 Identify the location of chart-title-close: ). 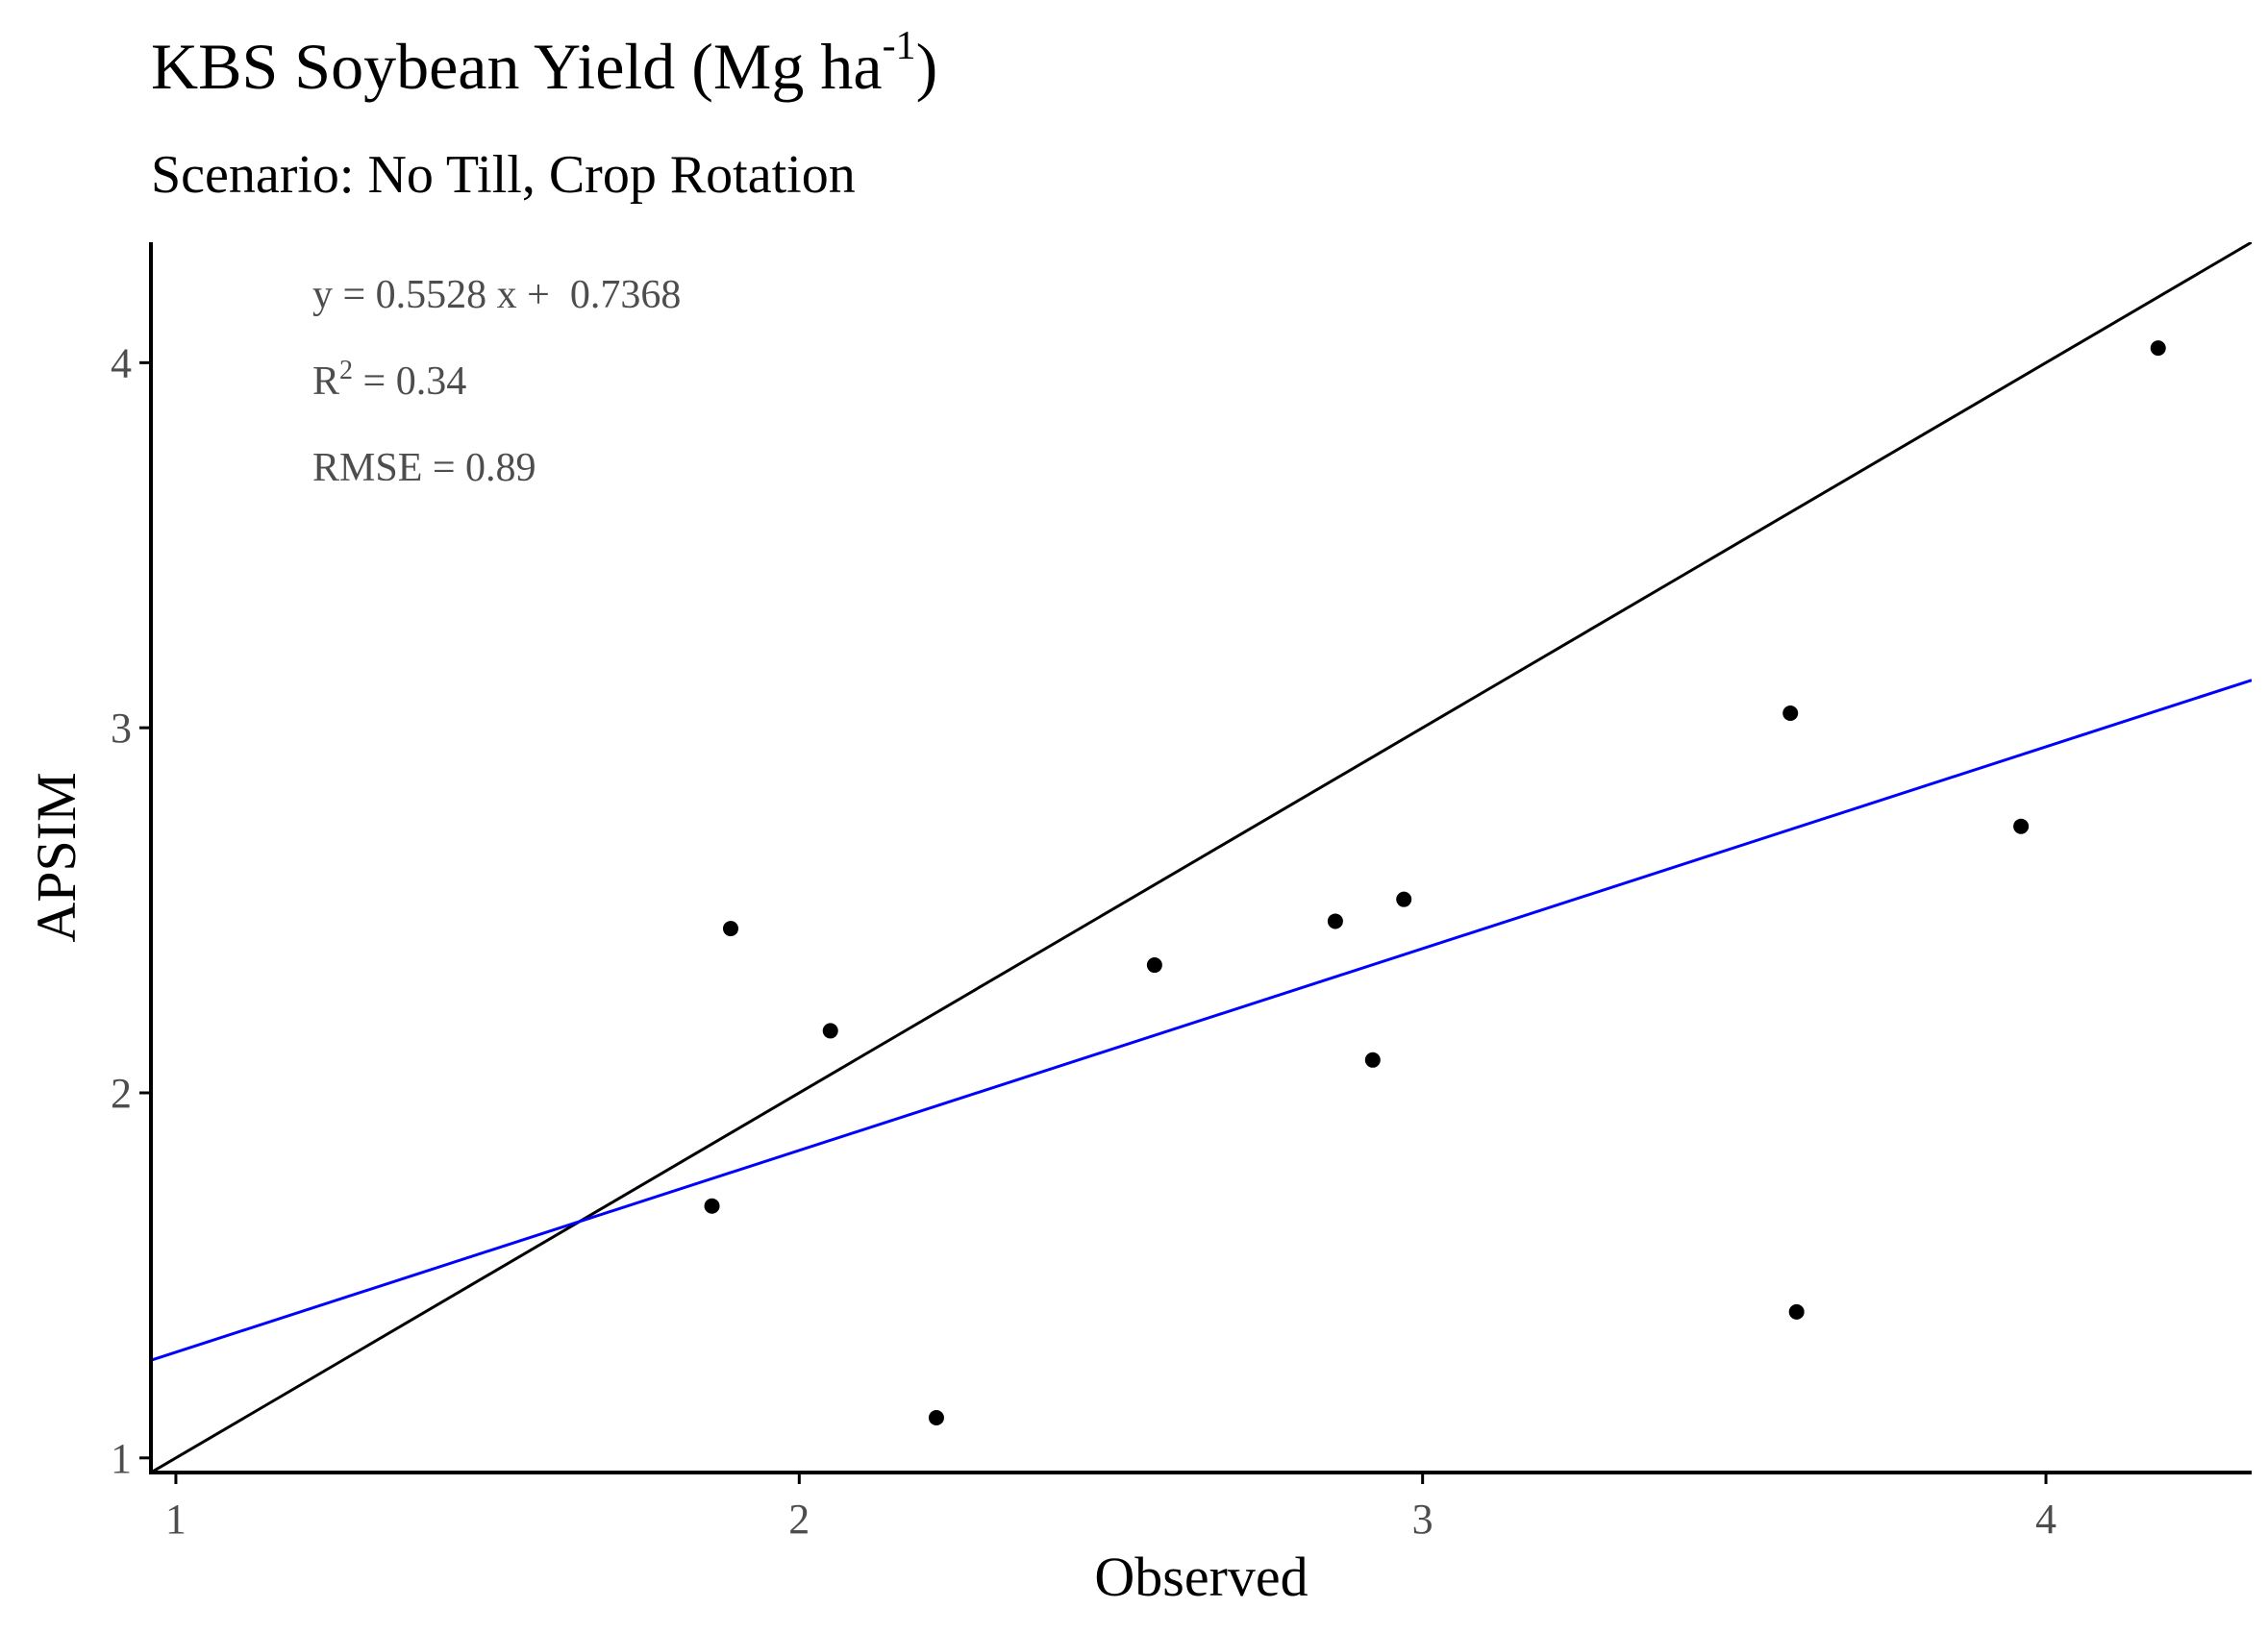
(926, 66).